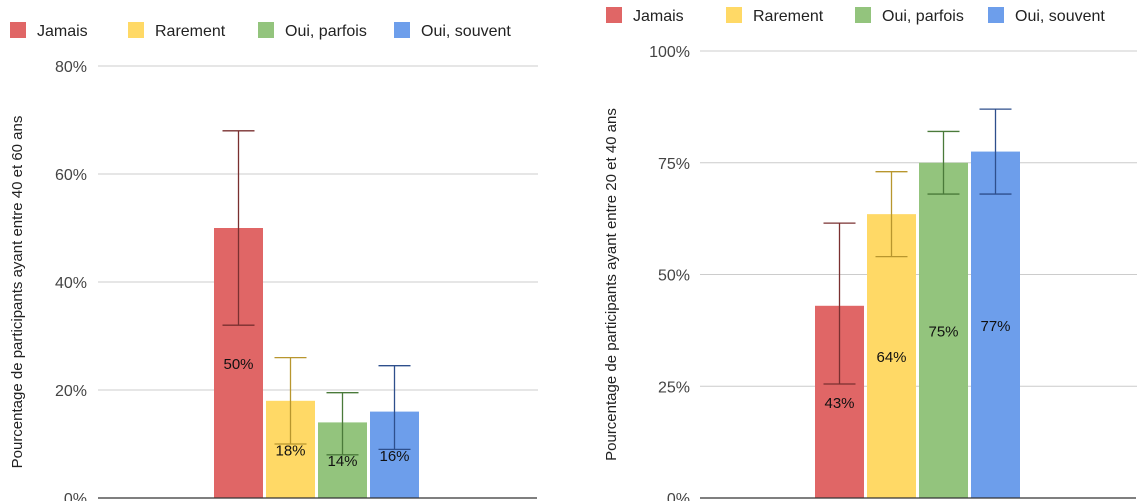  Describe the element at coordinates (674, 387) in the screenshot. I see `y-tick-label: 25%` at that location.